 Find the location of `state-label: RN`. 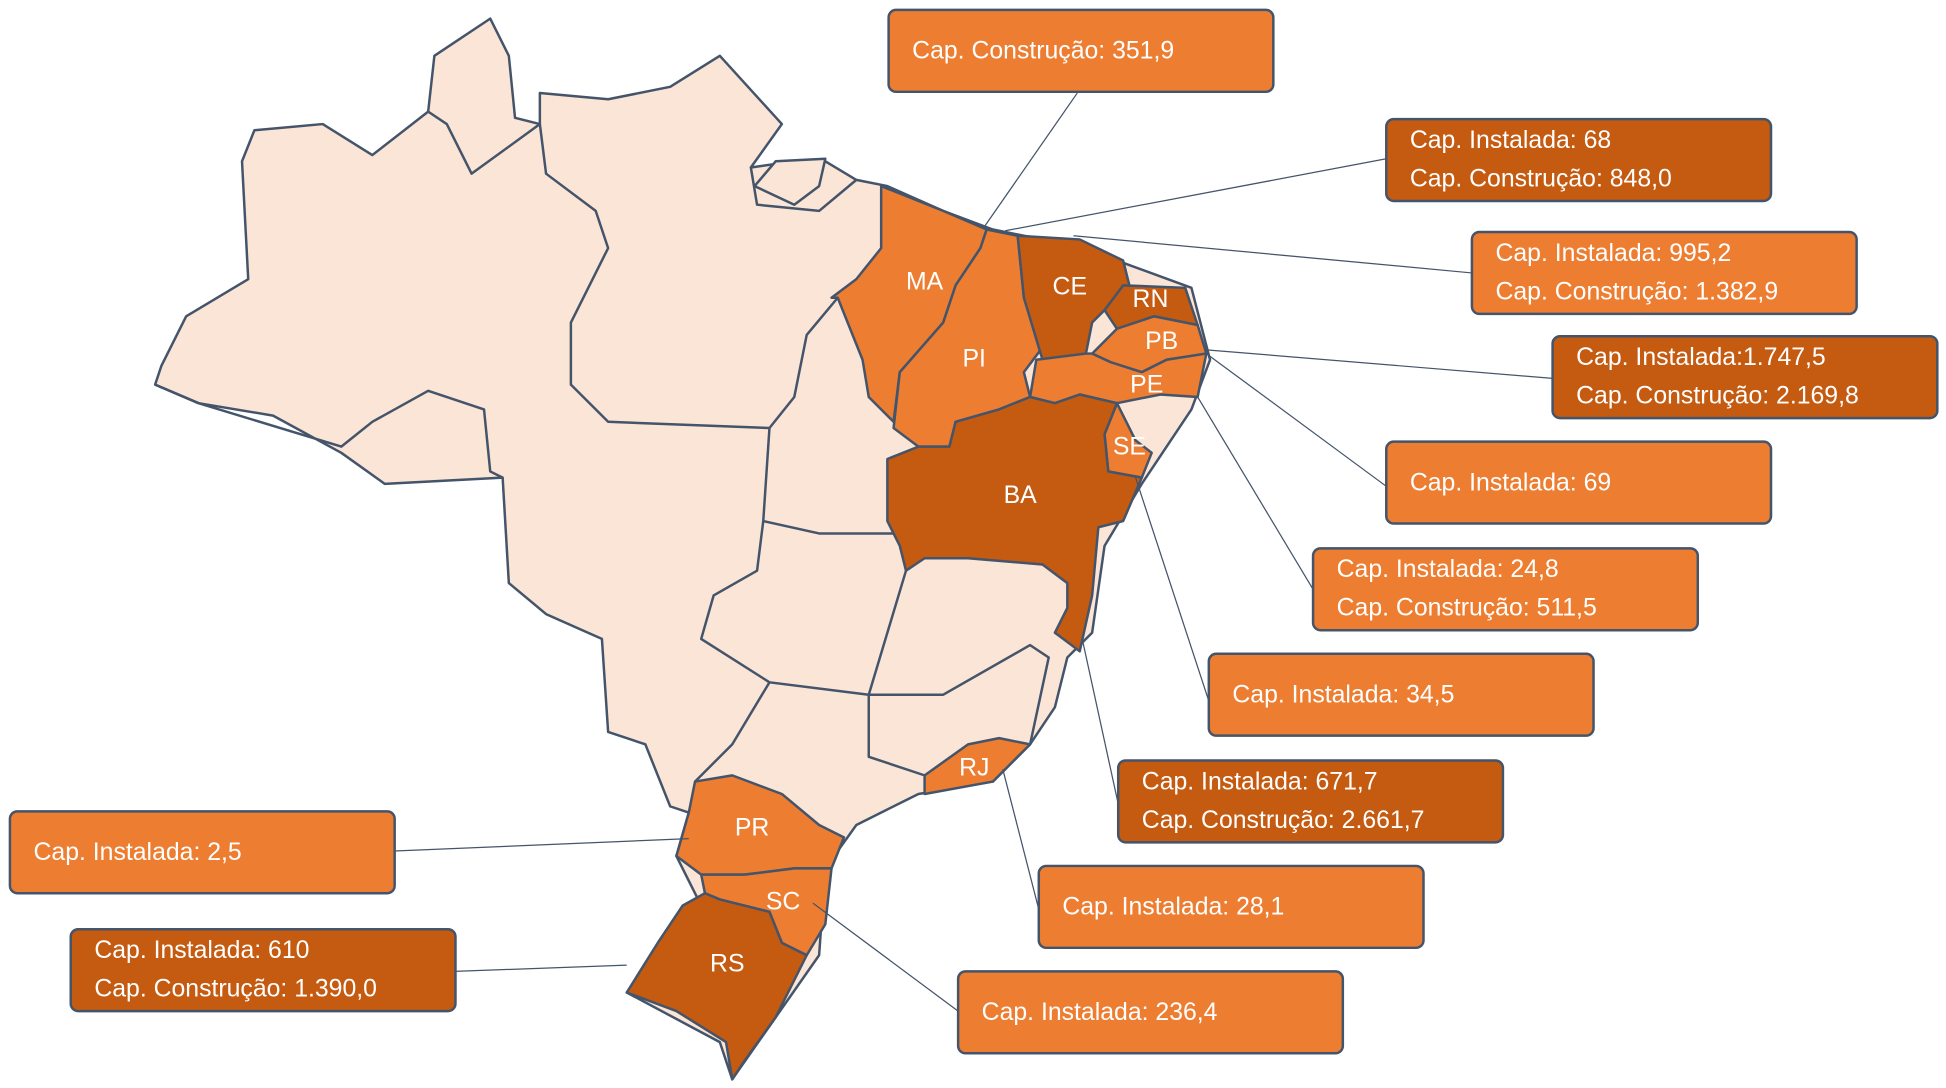

state-label: RN is located at coordinates (1151, 299).